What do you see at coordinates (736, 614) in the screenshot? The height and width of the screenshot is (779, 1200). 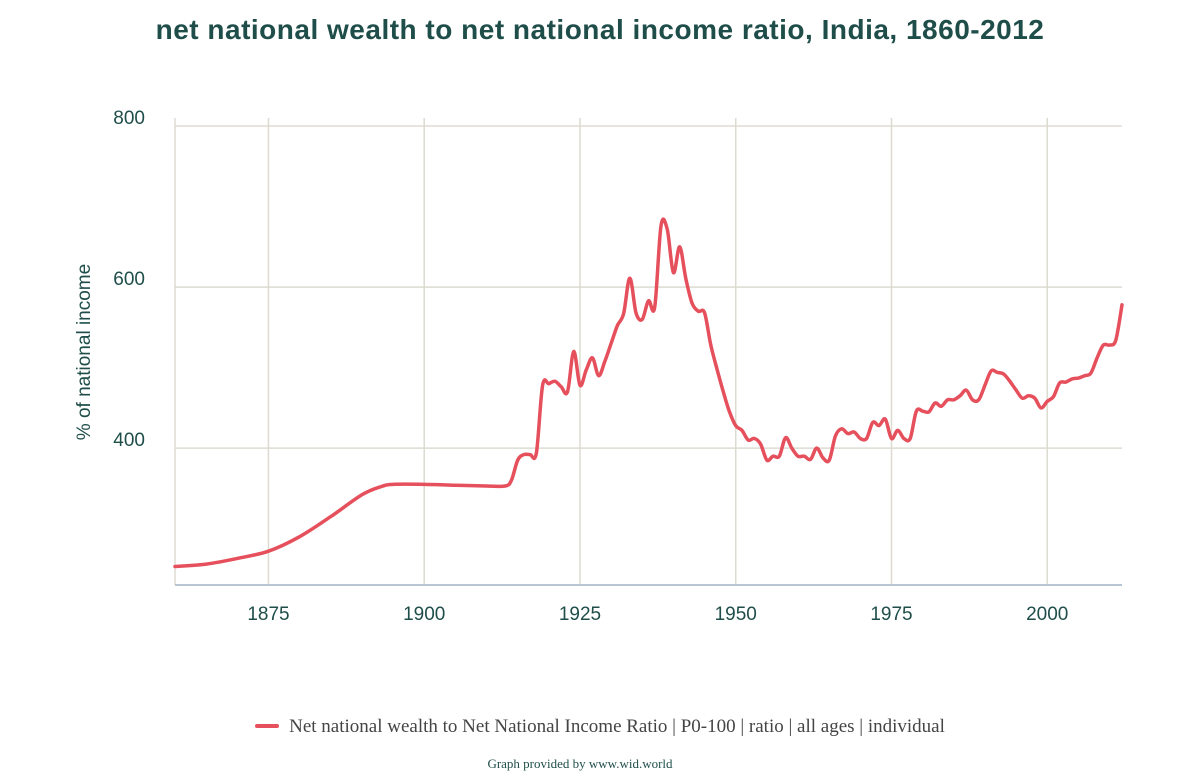 I see `x-tick-label-1950: 1950` at bounding box center [736, 614].